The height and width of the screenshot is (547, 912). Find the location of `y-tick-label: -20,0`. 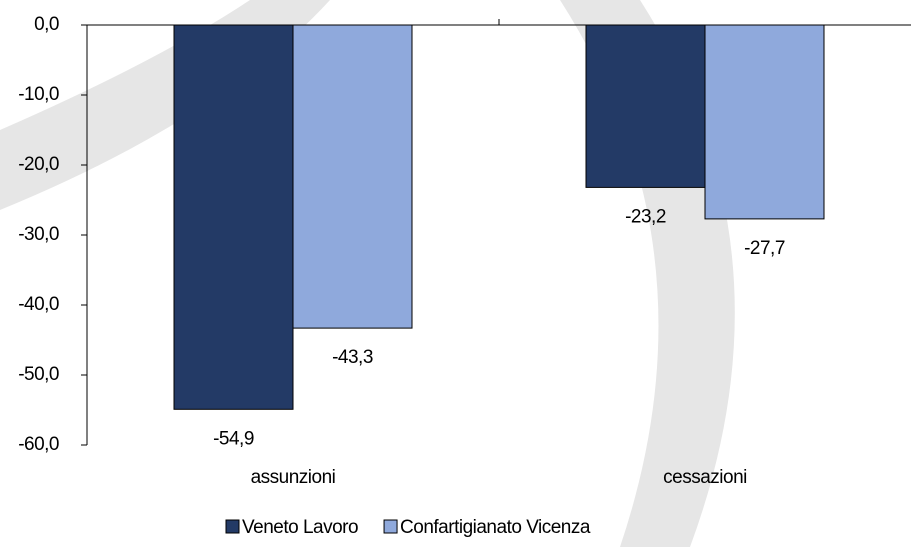

y-tick-label: -20,0 is located at coordinates (38, 164).